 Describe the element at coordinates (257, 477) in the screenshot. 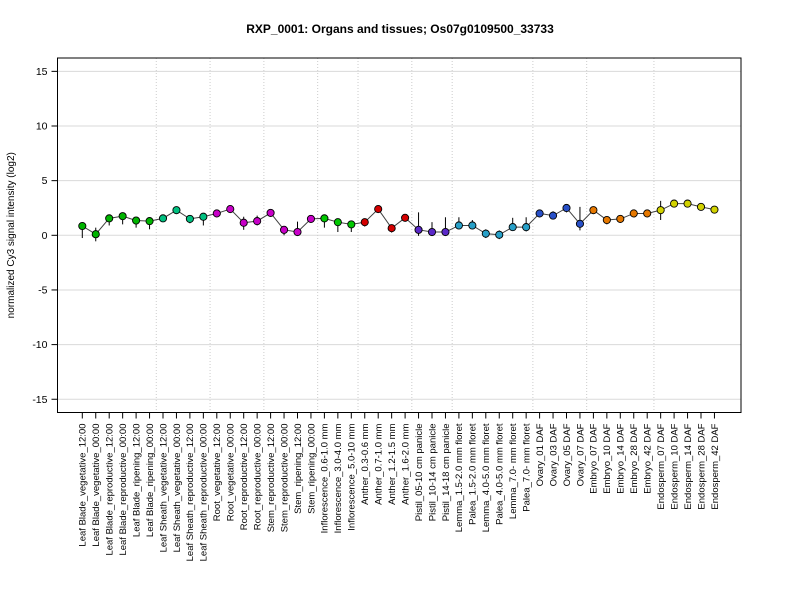

I see `x-tick-label: Root_reproductive_00:00` at that location.